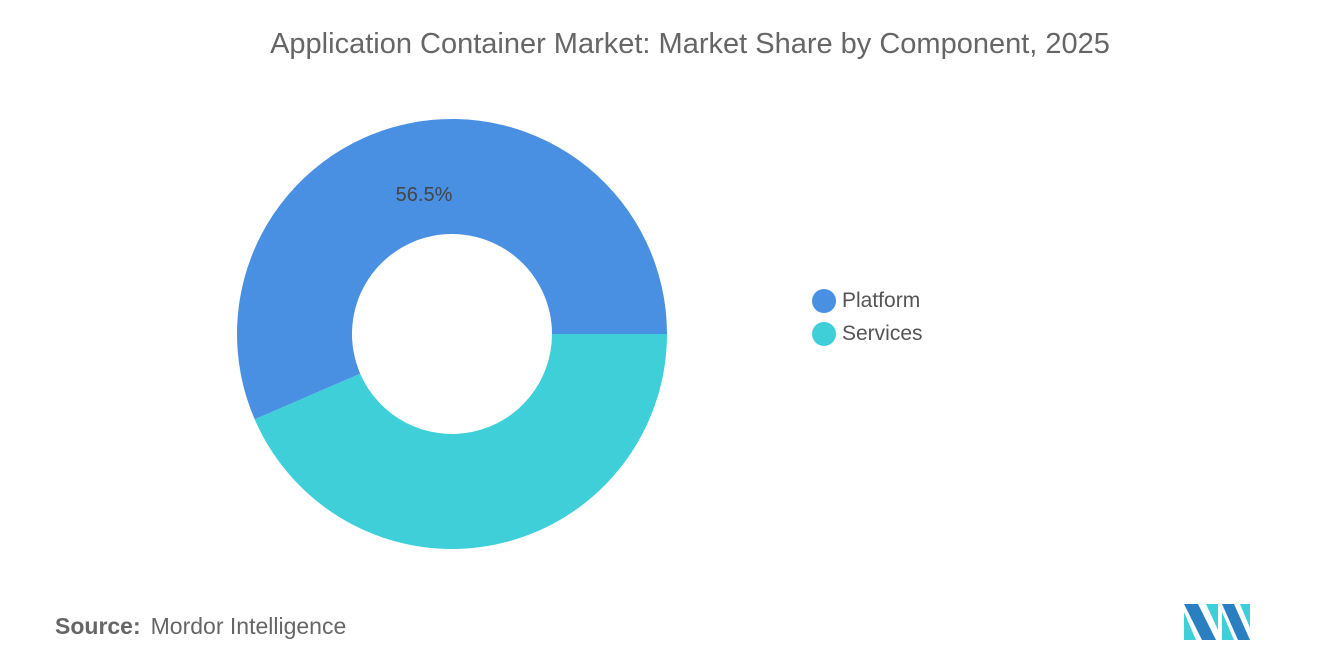 The width and height of the screenshot is (1320, 665). I want to click on legend: Platform Services, so click(867, 317).